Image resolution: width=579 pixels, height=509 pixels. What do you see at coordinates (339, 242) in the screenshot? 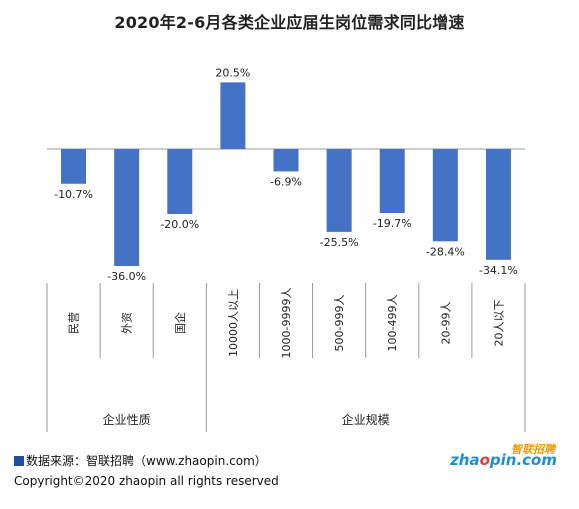
I see `data-label: -25.5%` at bounding box center [339, 242].